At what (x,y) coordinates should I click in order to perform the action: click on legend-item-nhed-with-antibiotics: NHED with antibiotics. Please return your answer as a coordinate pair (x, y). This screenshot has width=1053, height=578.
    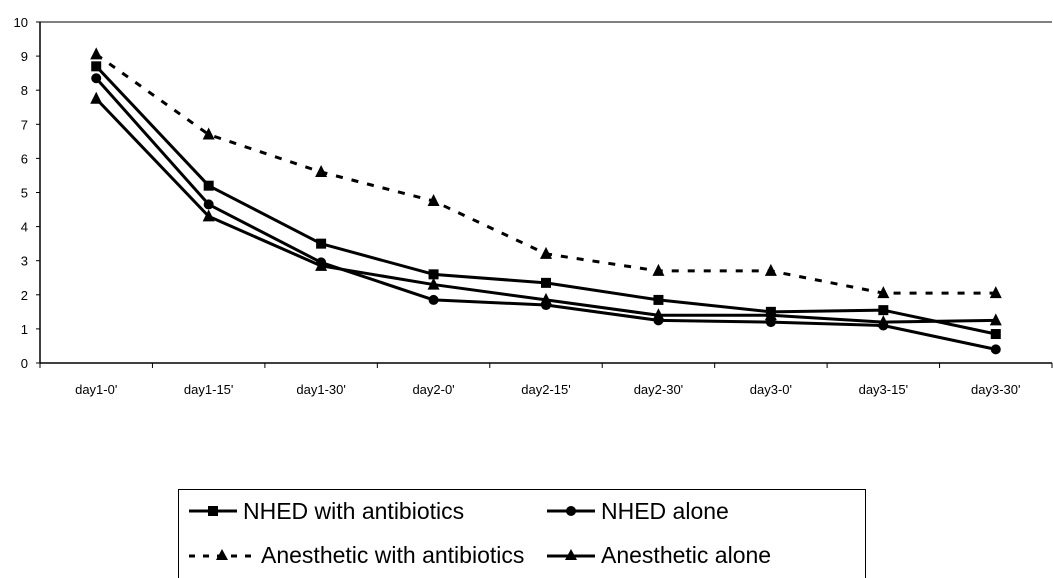
    Looking at the image, I should click on (325, 511).